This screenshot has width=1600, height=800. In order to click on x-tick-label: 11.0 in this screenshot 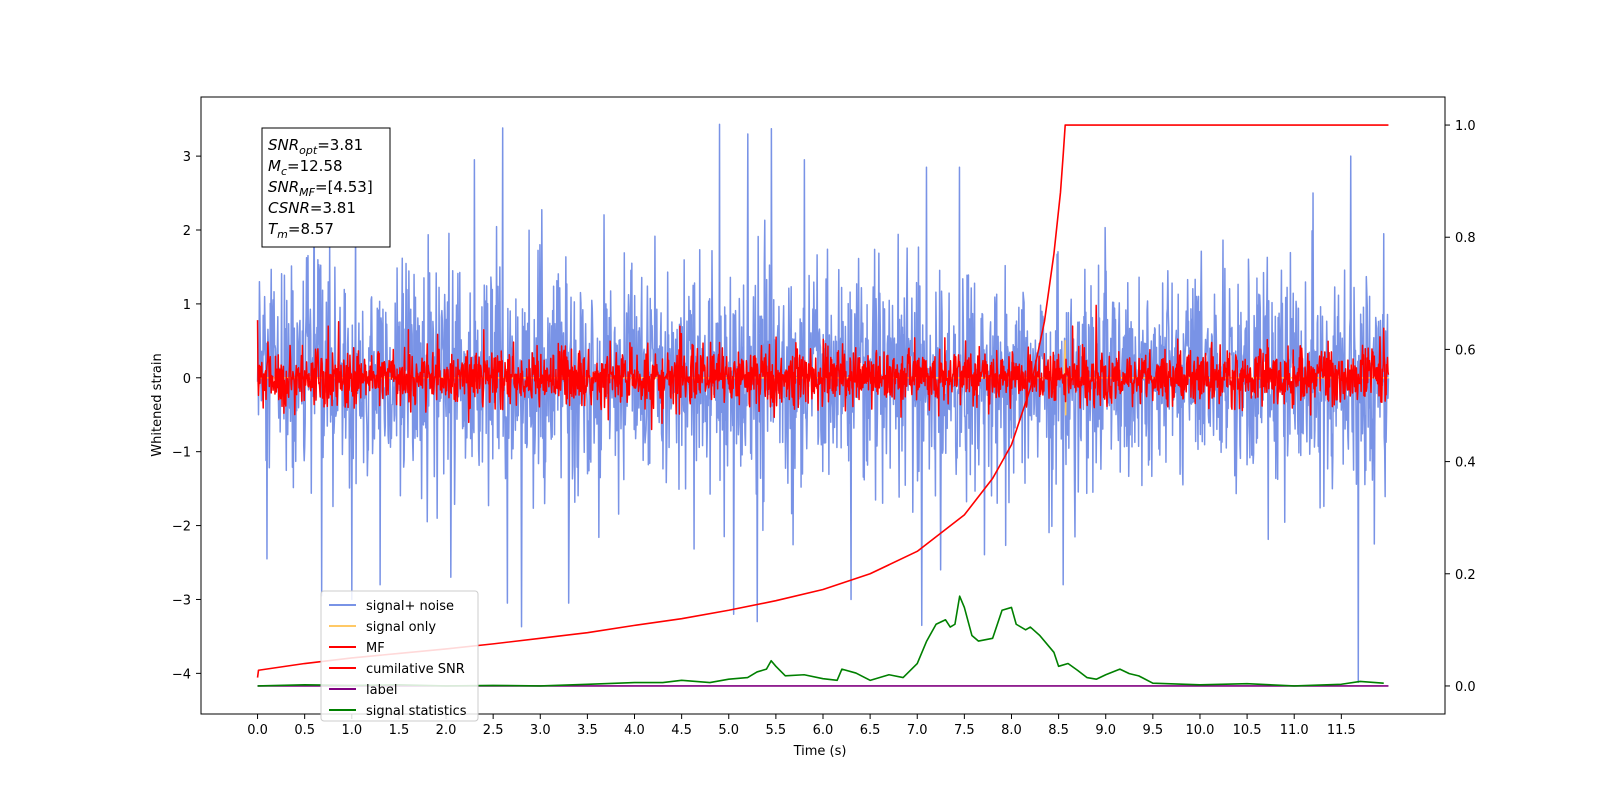, I will do `click(1294, 730)`.